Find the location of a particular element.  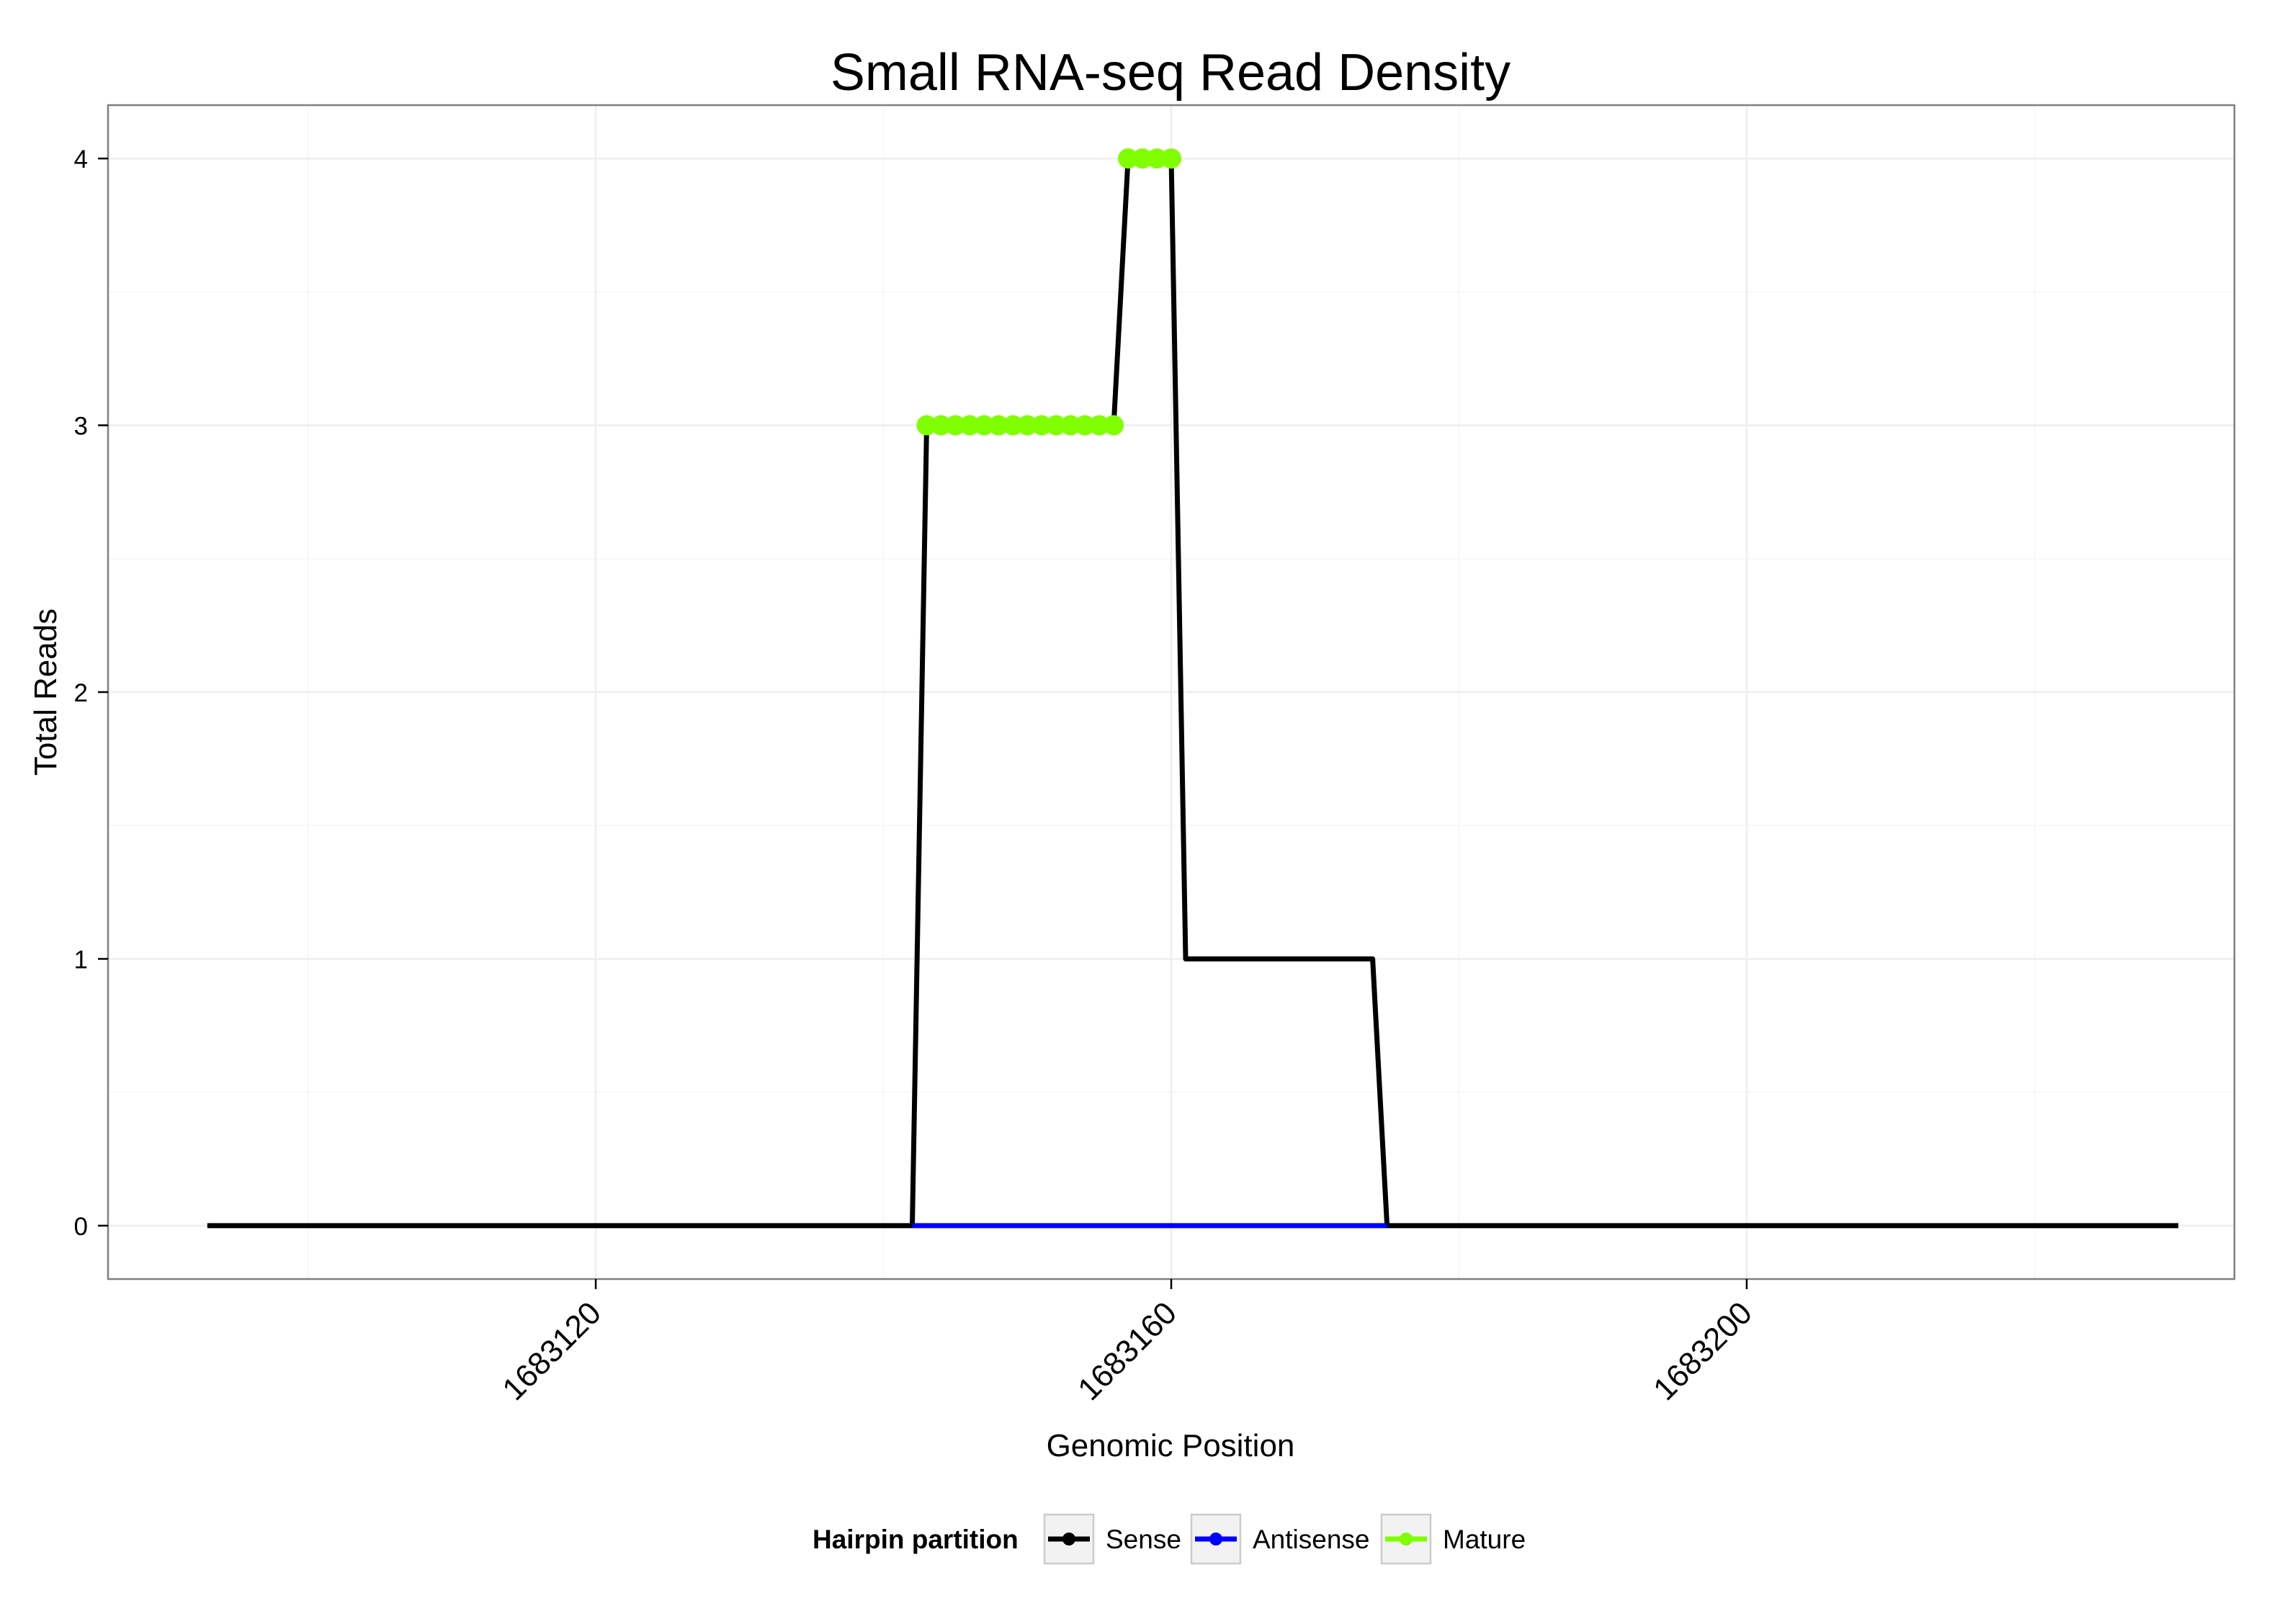

y-tick-label: 1 is located at coordinates (81, 960).